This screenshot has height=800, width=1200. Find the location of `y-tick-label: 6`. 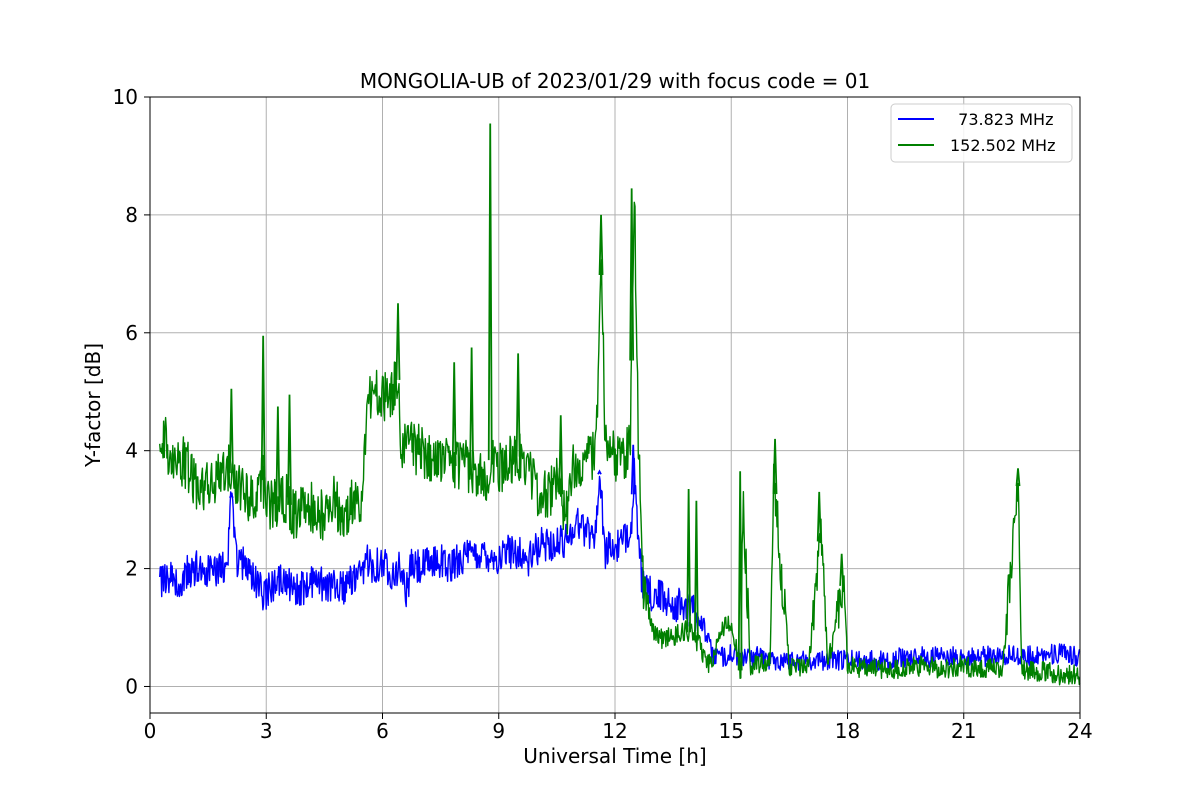

y-tick-label: 6 is located at coordinates (131, 333).